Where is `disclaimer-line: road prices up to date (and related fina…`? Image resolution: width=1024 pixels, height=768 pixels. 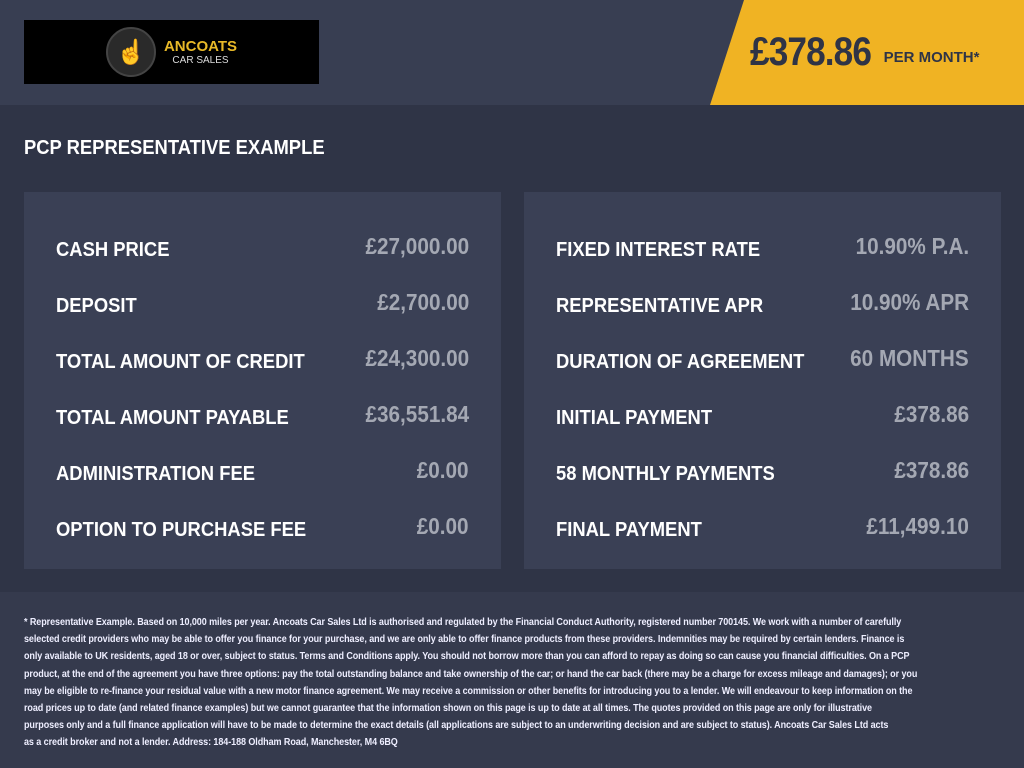
disclaimer-line: road prices up to date (and related fina… is located at coordinates (448, 708).